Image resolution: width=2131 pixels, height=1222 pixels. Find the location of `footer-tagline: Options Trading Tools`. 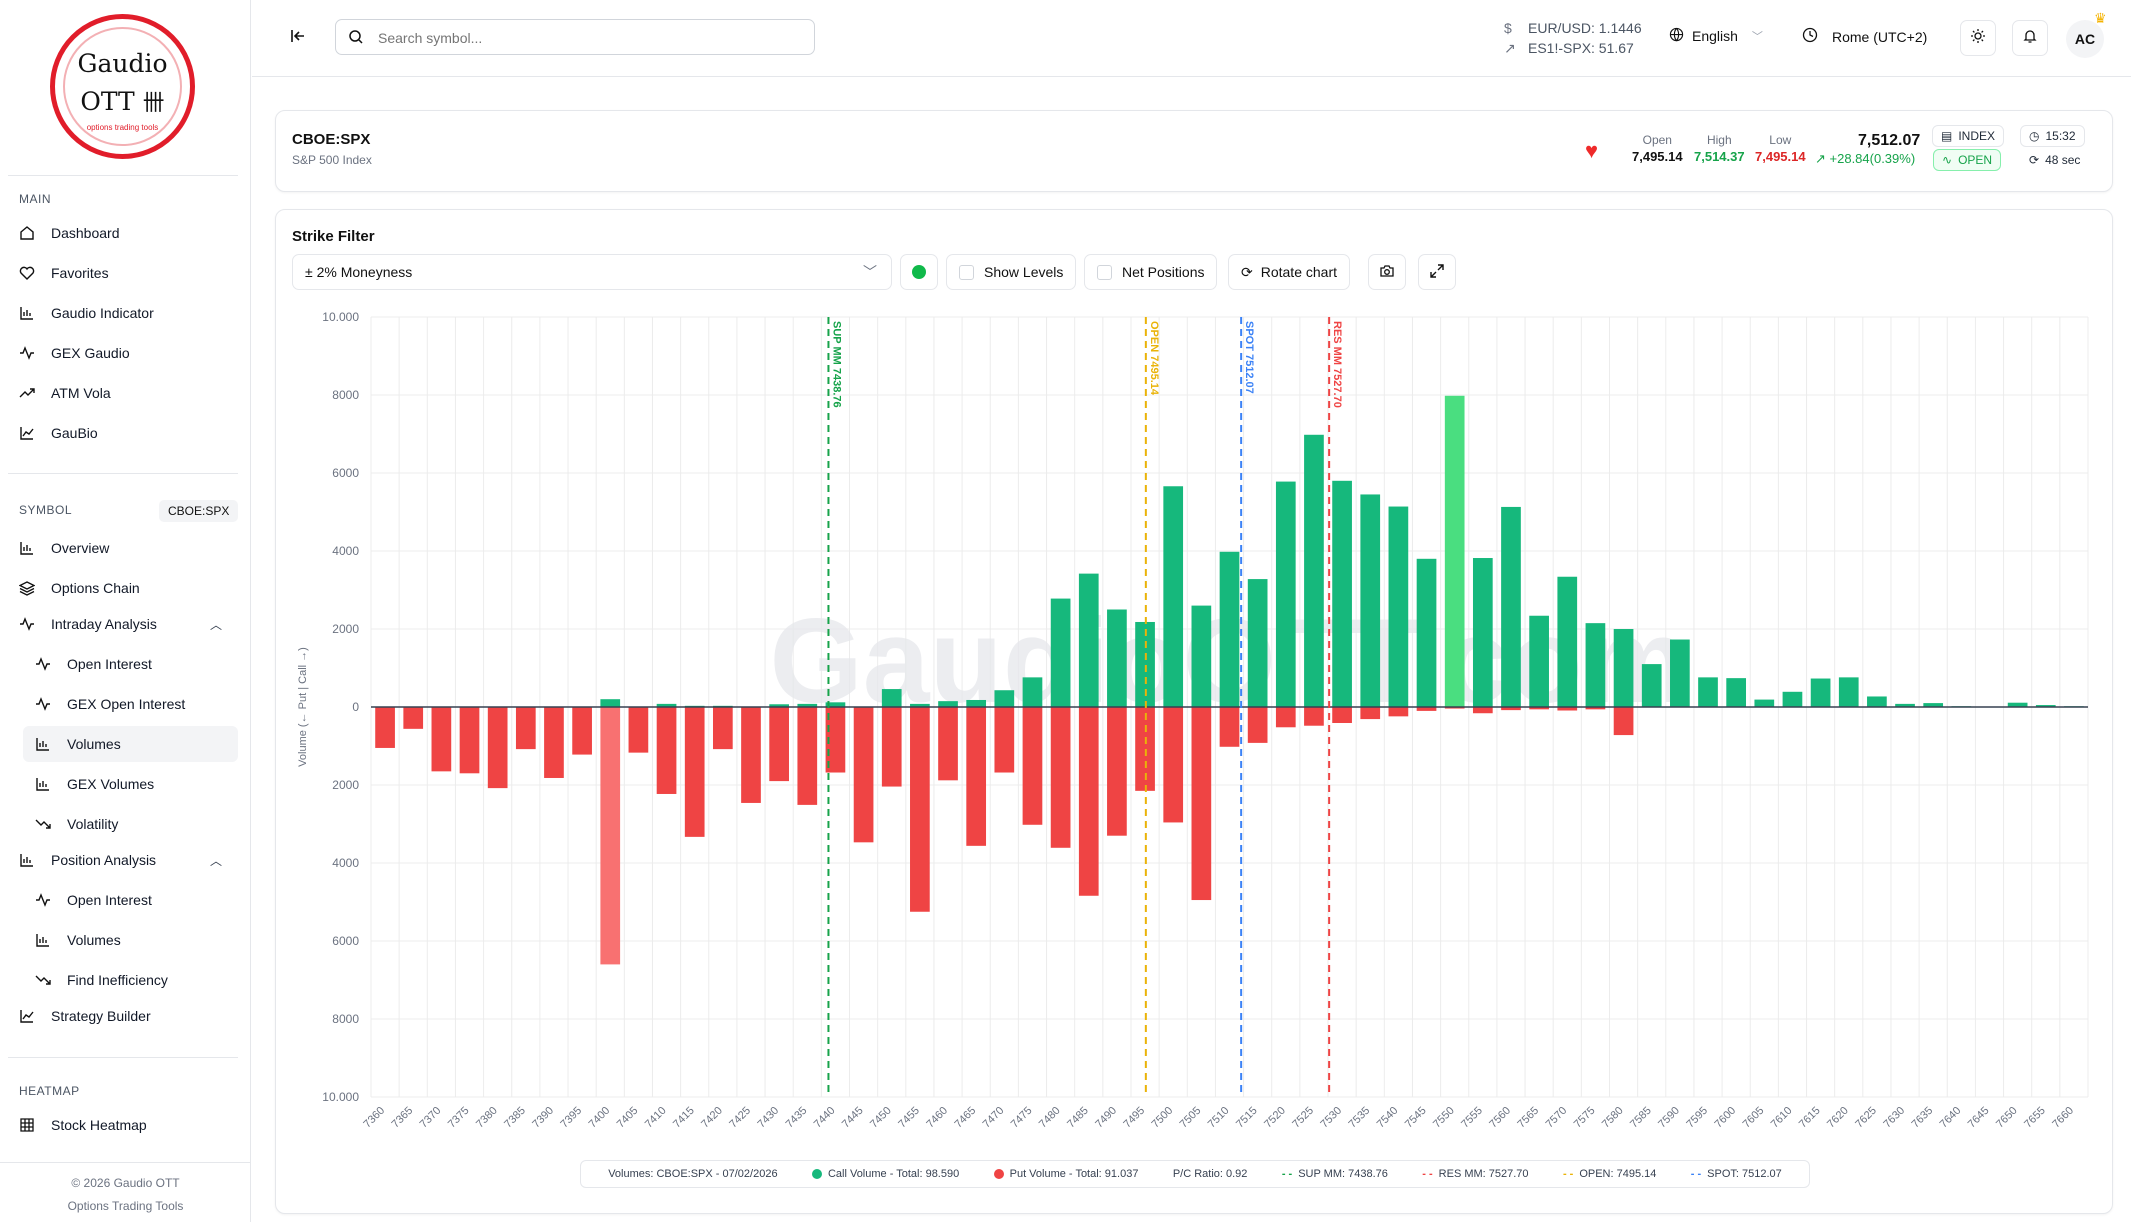

footer-tagline: Options Trading Tools is located at coordinates (125, 1206).